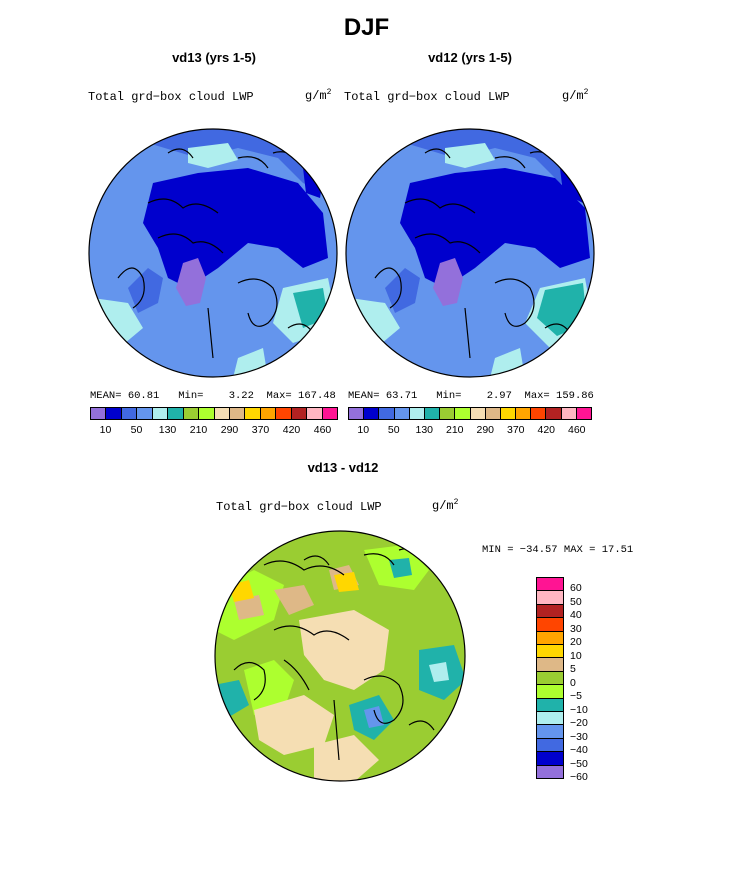  What do you see at coordinates (318, 95) in the screenshot?
I see `unit-label-vd13: g/m2` at bounding box center [318, 95].